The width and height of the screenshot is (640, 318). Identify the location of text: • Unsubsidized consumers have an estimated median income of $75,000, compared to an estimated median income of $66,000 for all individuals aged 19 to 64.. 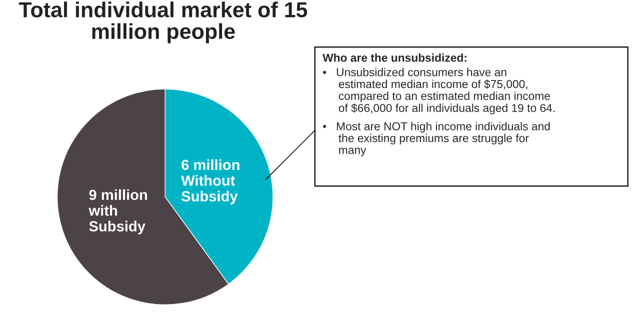
(439, 91).